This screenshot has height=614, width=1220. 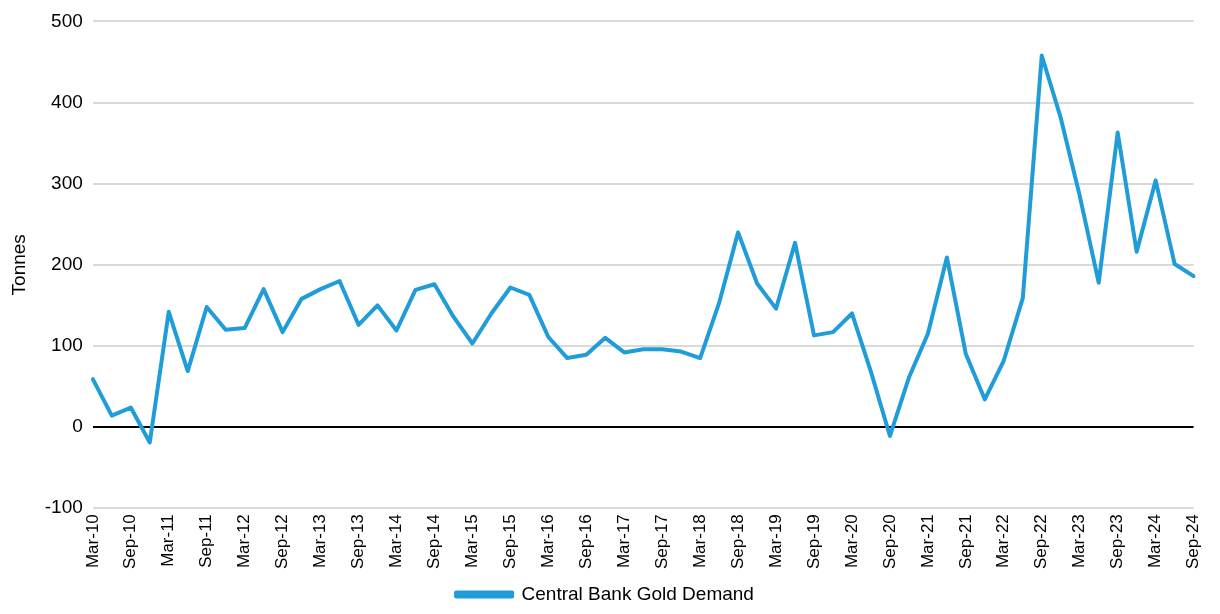 I want to click on x-tick-label: Sep-19, so click(x=813, y=542).